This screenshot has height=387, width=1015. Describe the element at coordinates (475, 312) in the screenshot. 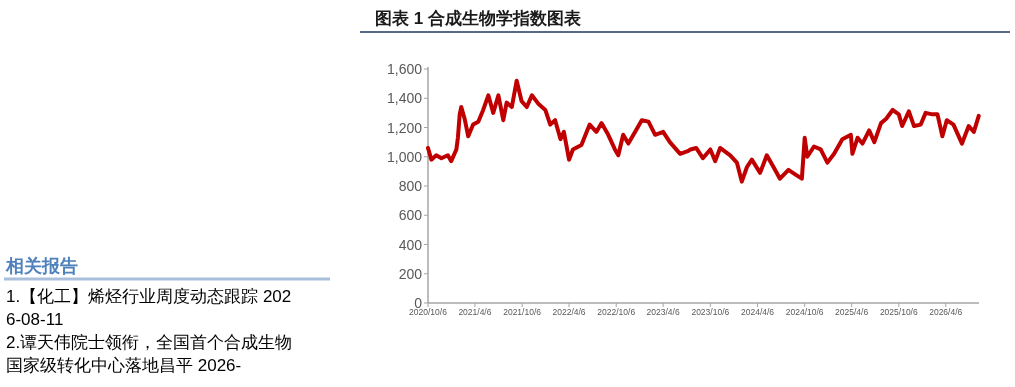

I see `x-tick-label: 2021/4/6` at that location.